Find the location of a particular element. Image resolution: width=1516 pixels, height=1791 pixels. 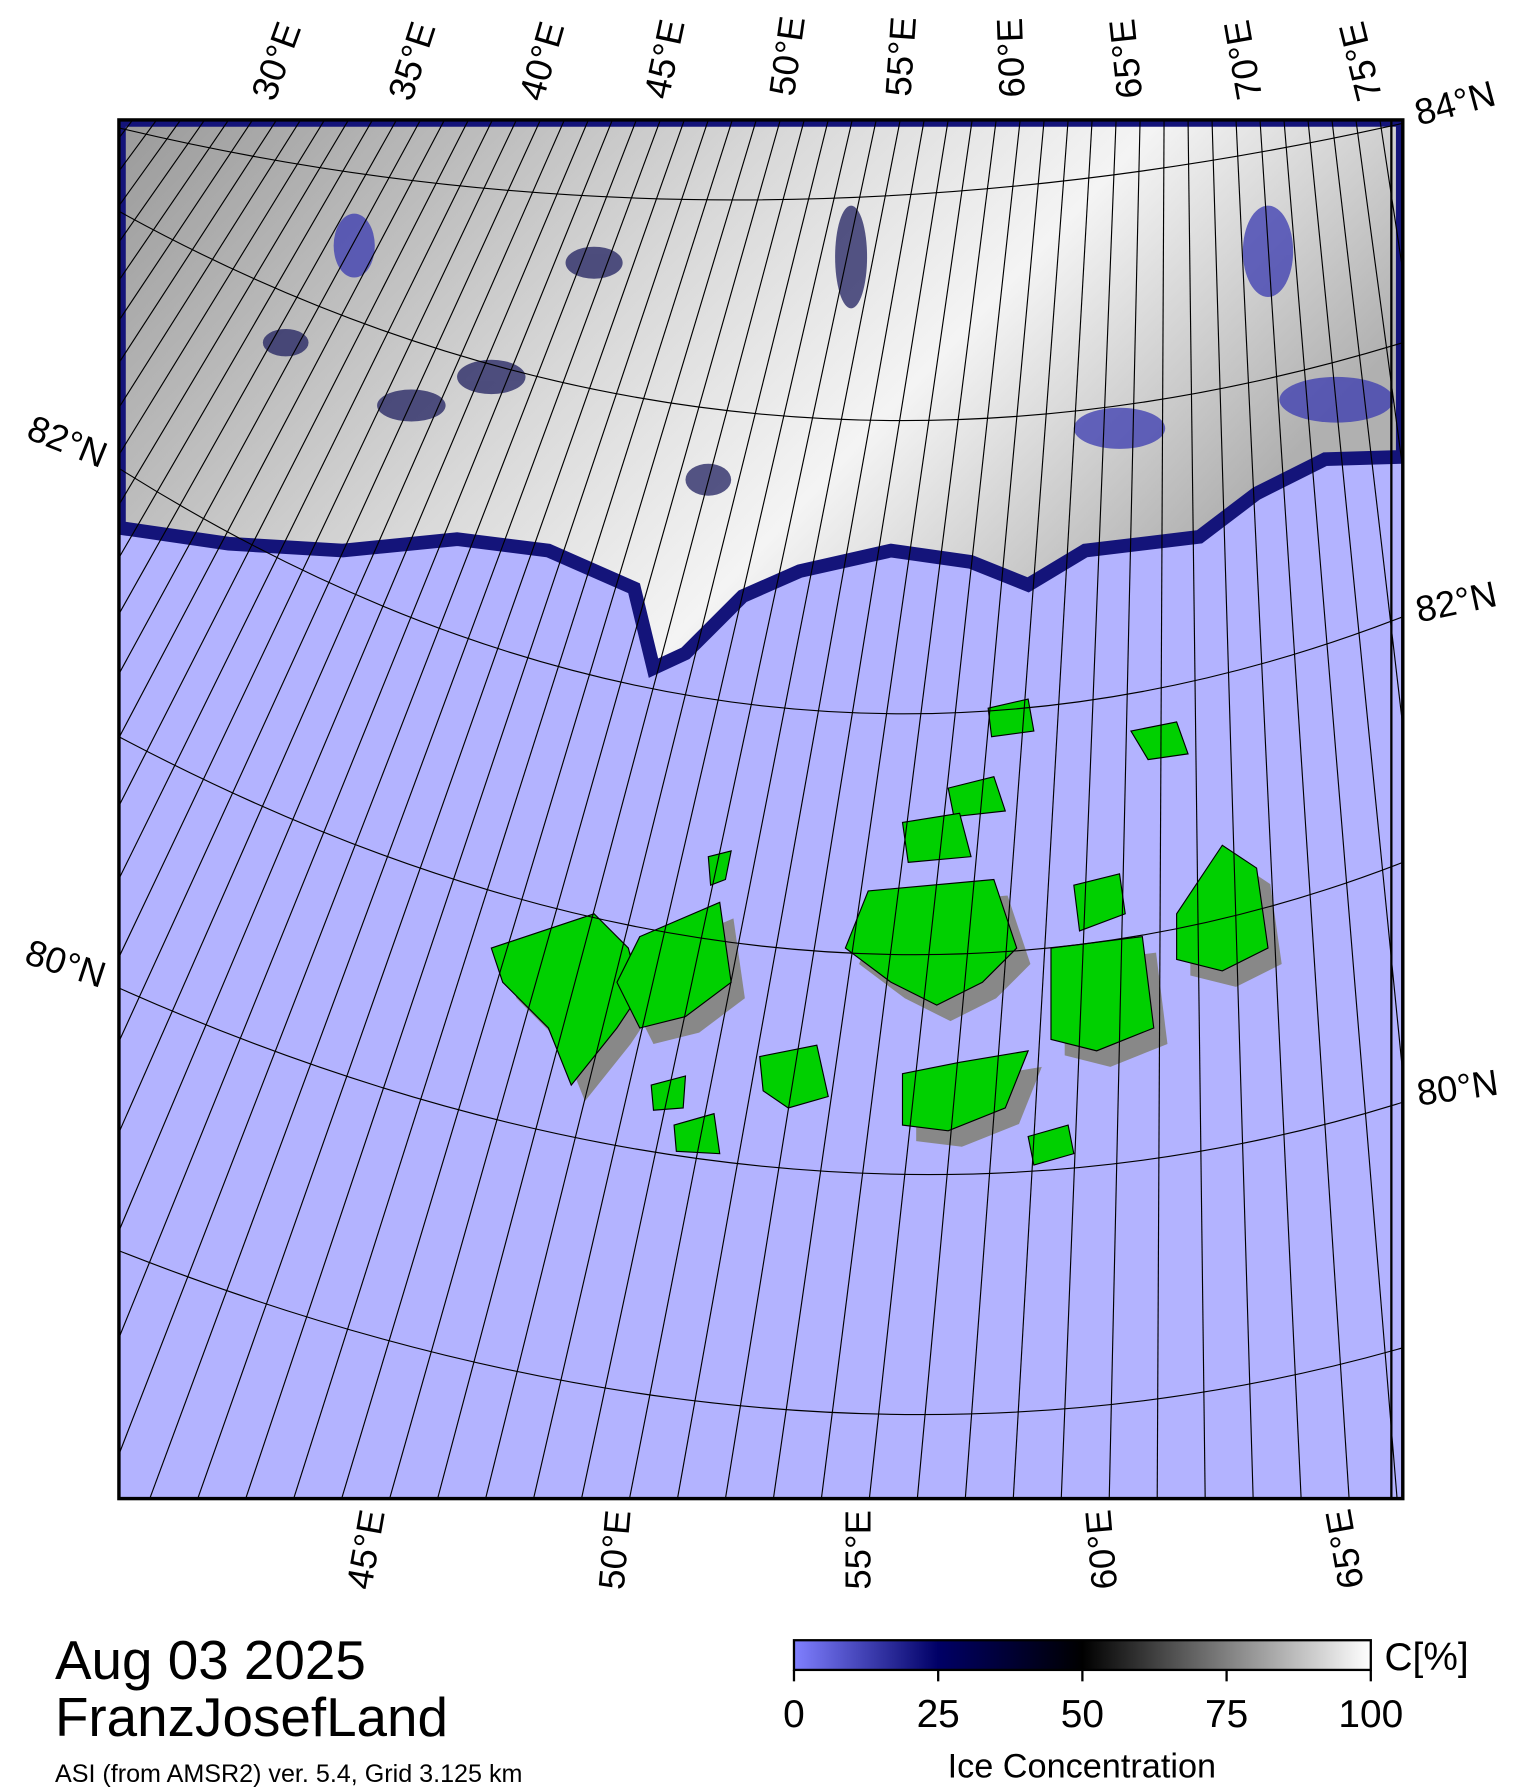

colorbar-tick-label: 0 is located at coordinates (794, 1714).